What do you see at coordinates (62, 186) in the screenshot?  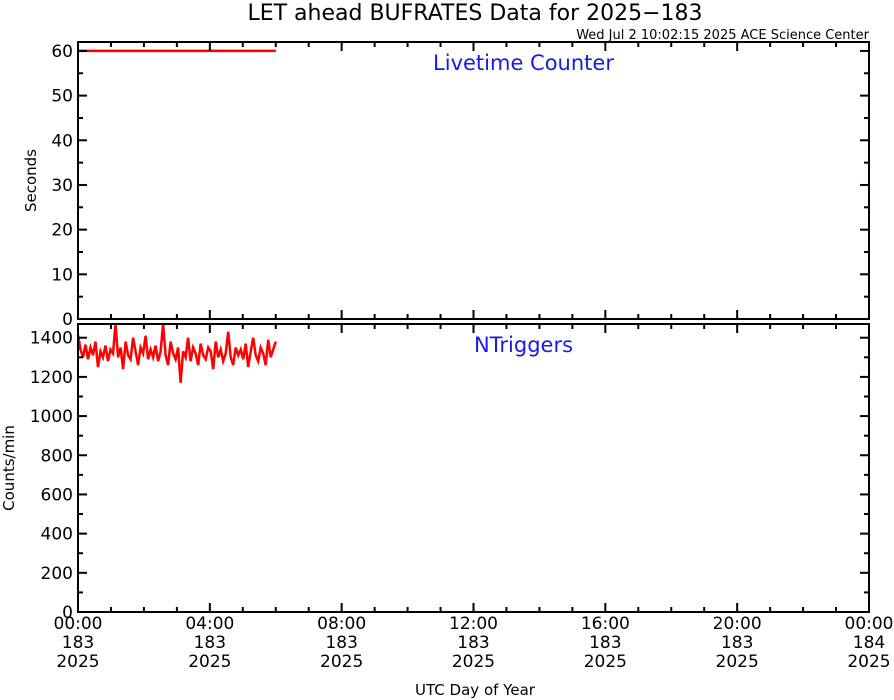 I see `y-tick-label: 30` at bounding box center [62, 186].